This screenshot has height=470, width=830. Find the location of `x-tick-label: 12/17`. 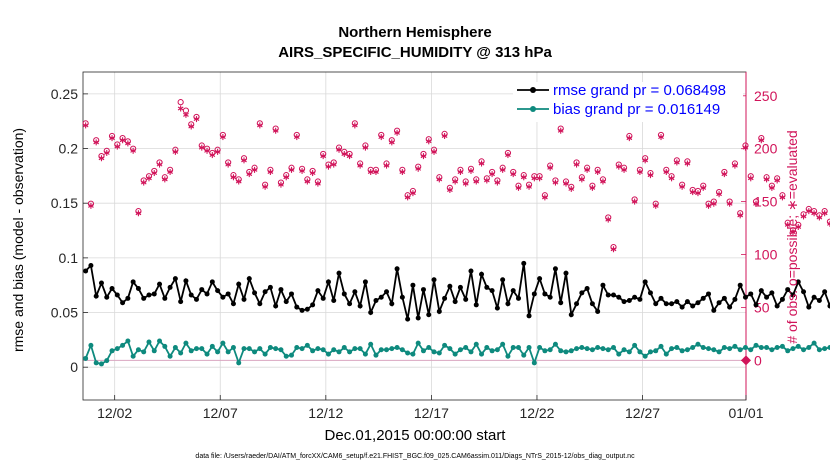

x-tick-label: 12/17 is located at coordinates (431, 413).